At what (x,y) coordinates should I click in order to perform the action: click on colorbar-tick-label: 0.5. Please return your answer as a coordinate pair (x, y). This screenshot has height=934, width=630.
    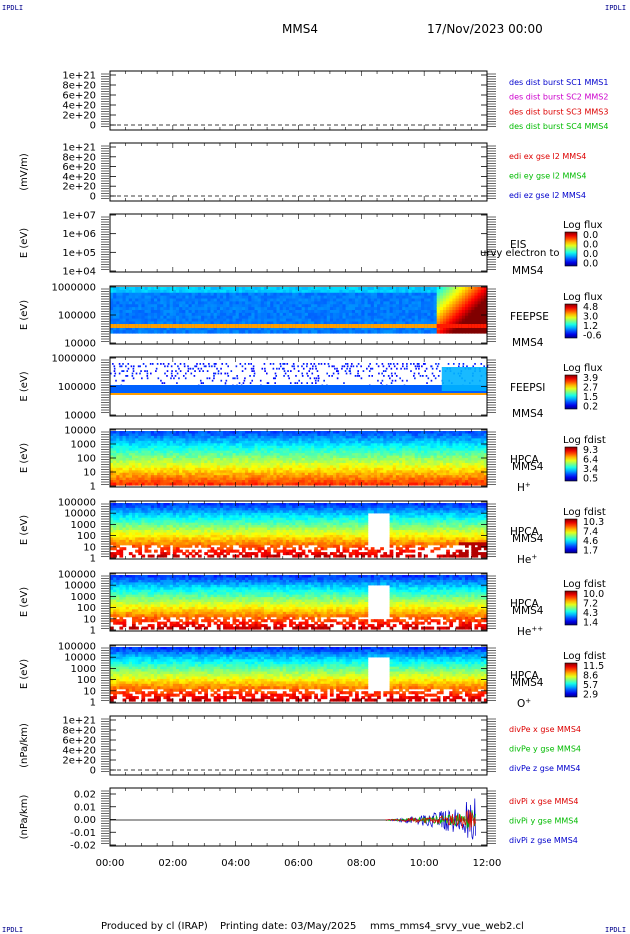
    Looking at the image, I should click on (590, 479).